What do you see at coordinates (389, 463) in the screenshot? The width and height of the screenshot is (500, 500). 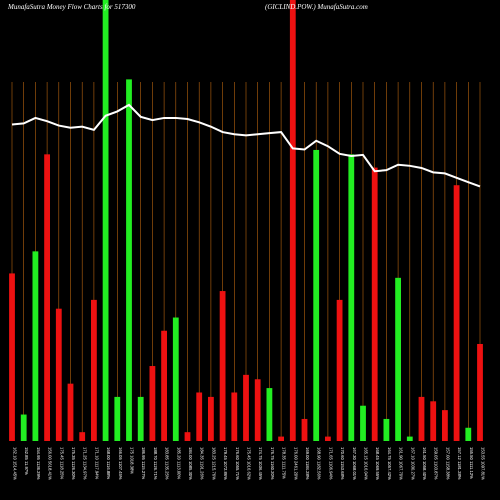 I see `x-tick-label: 164.75 1057.42%` at bounding box center [389, 463].